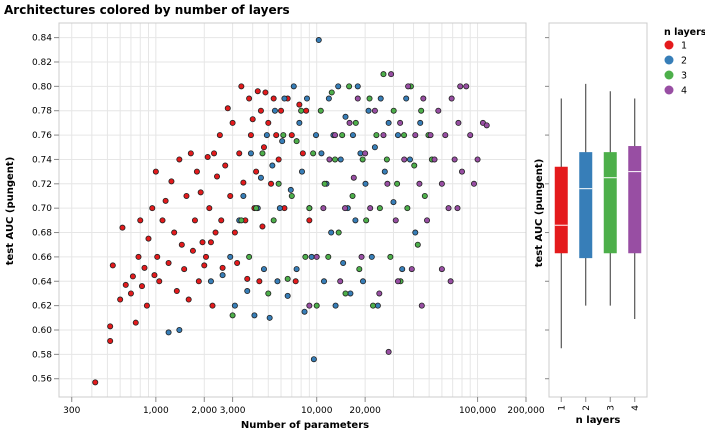 The height and width of the screenshot is (448, 705). I want to click on box-x-axis: 1 2 3 4, so click(599, 404).